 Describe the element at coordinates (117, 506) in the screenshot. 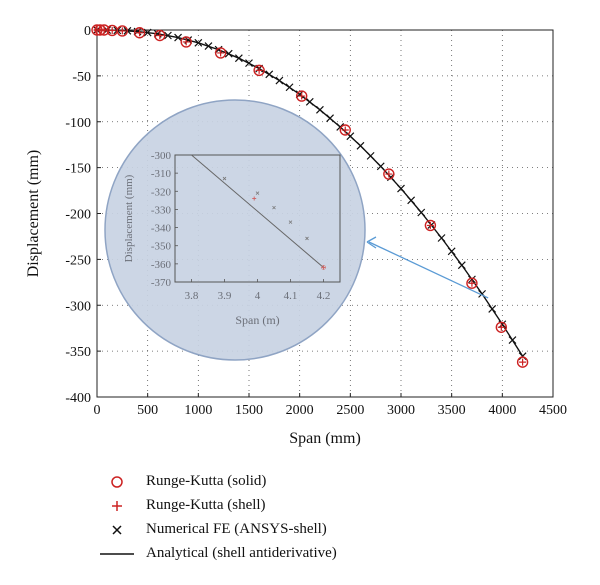

I see `plus-marker-icon` at that location.